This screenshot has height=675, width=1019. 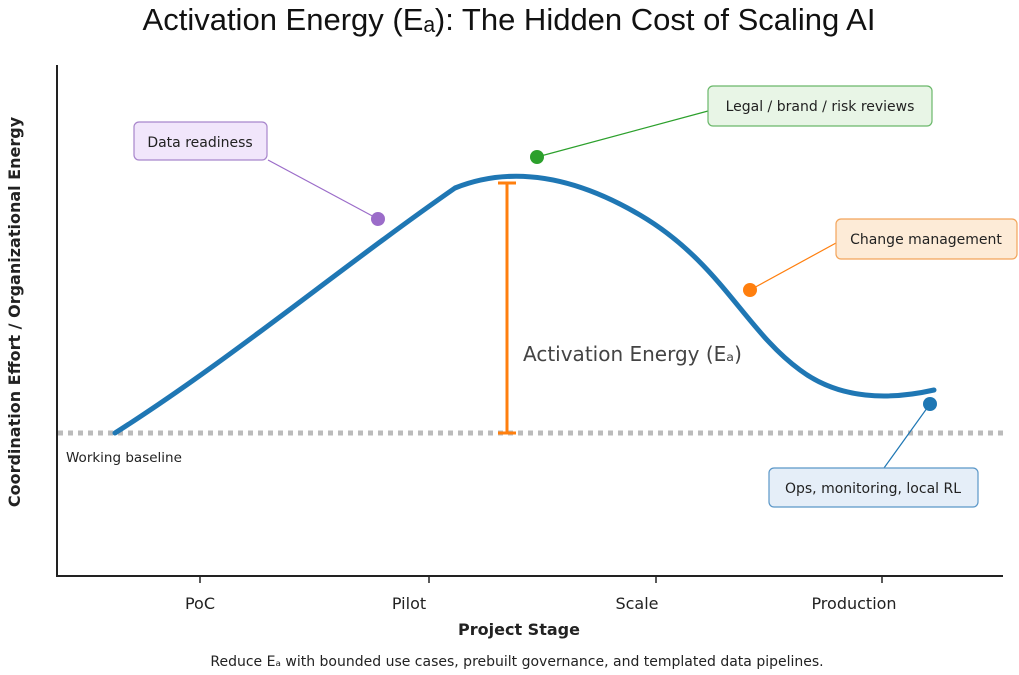 What do you see at coordinates (519, 629) in the screenshot?
I see `x-axis-label: Project Stage` at bounding box center [519, 629].